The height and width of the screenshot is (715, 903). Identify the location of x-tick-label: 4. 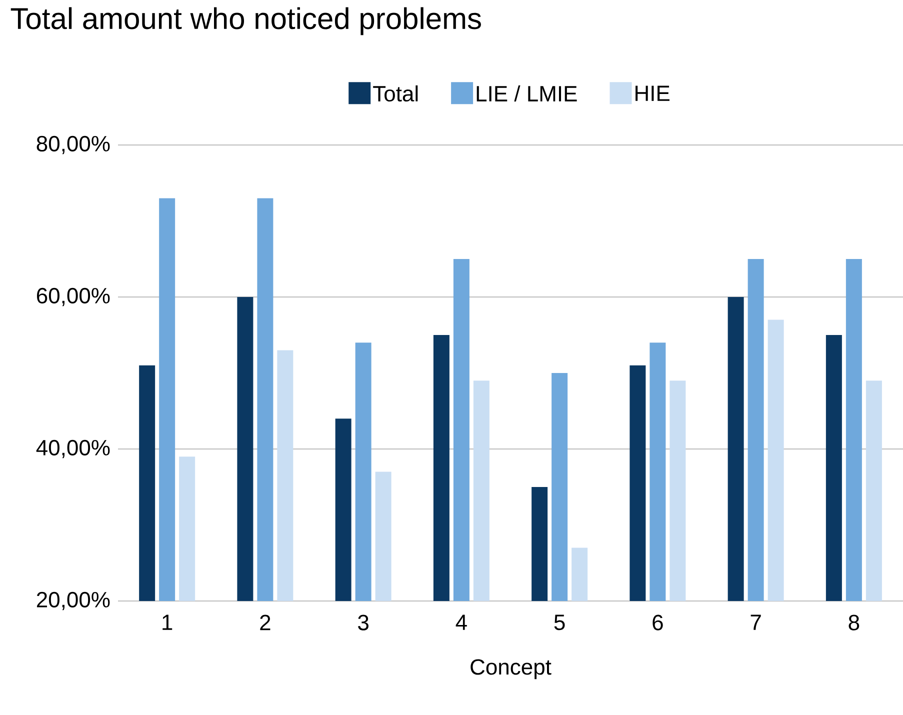
(461, 622).